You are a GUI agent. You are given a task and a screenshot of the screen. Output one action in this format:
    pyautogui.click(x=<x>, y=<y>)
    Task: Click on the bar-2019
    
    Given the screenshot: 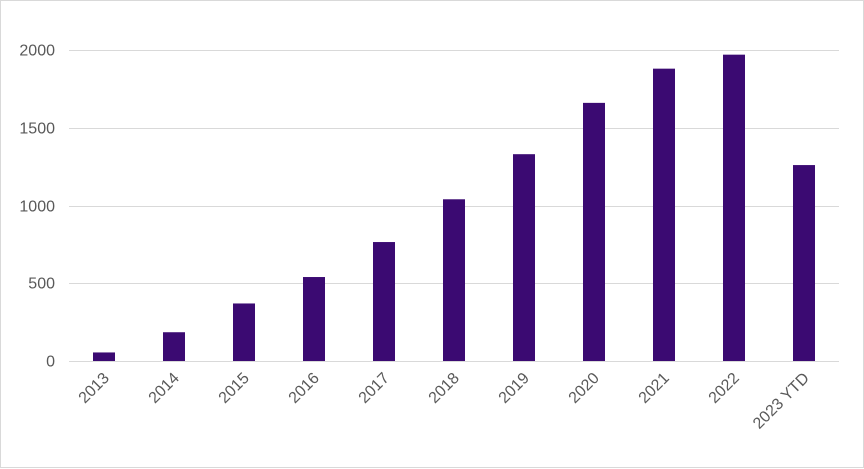 What is the action you would take?
    pyautogui.click(x=524, y=257)
    